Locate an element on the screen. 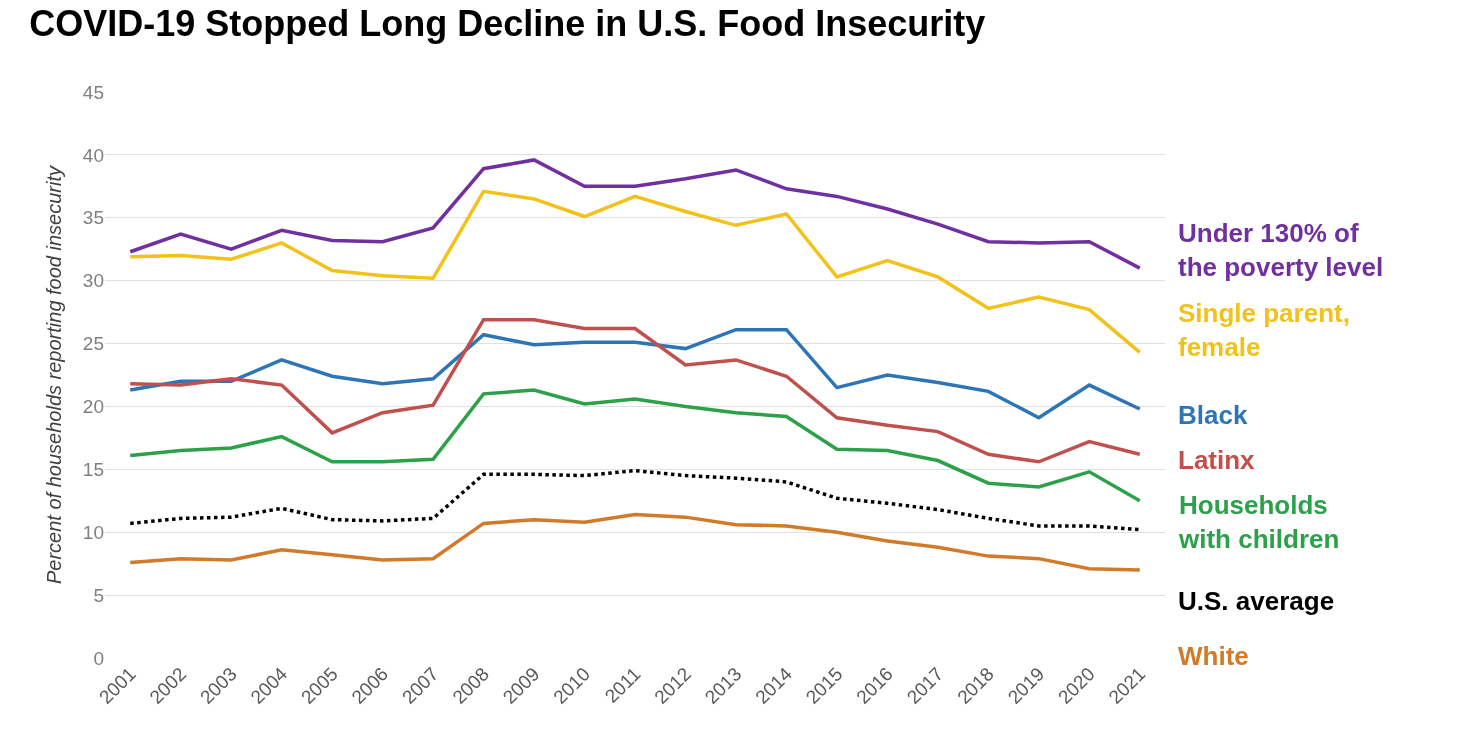 The height and width of the screenshot is (746, 1463). text: U.S. average is located at coordinates (1256, 601).